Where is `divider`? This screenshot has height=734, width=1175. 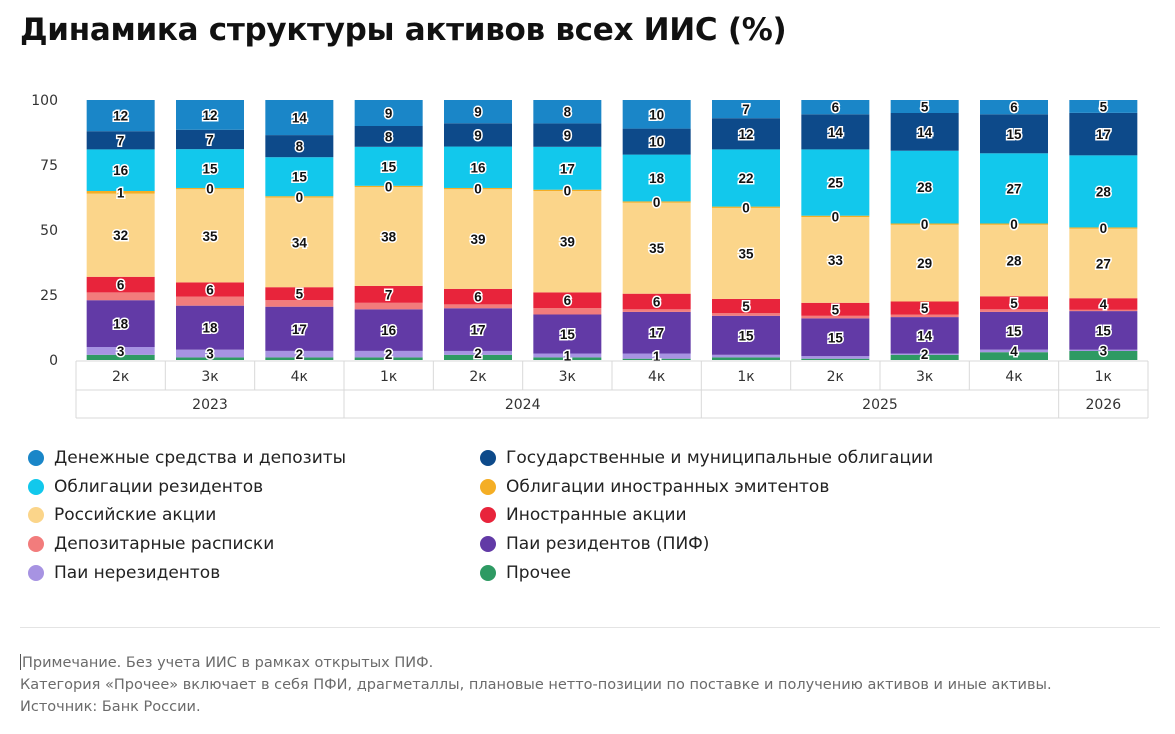
divider is located at coordinates (590, 627).